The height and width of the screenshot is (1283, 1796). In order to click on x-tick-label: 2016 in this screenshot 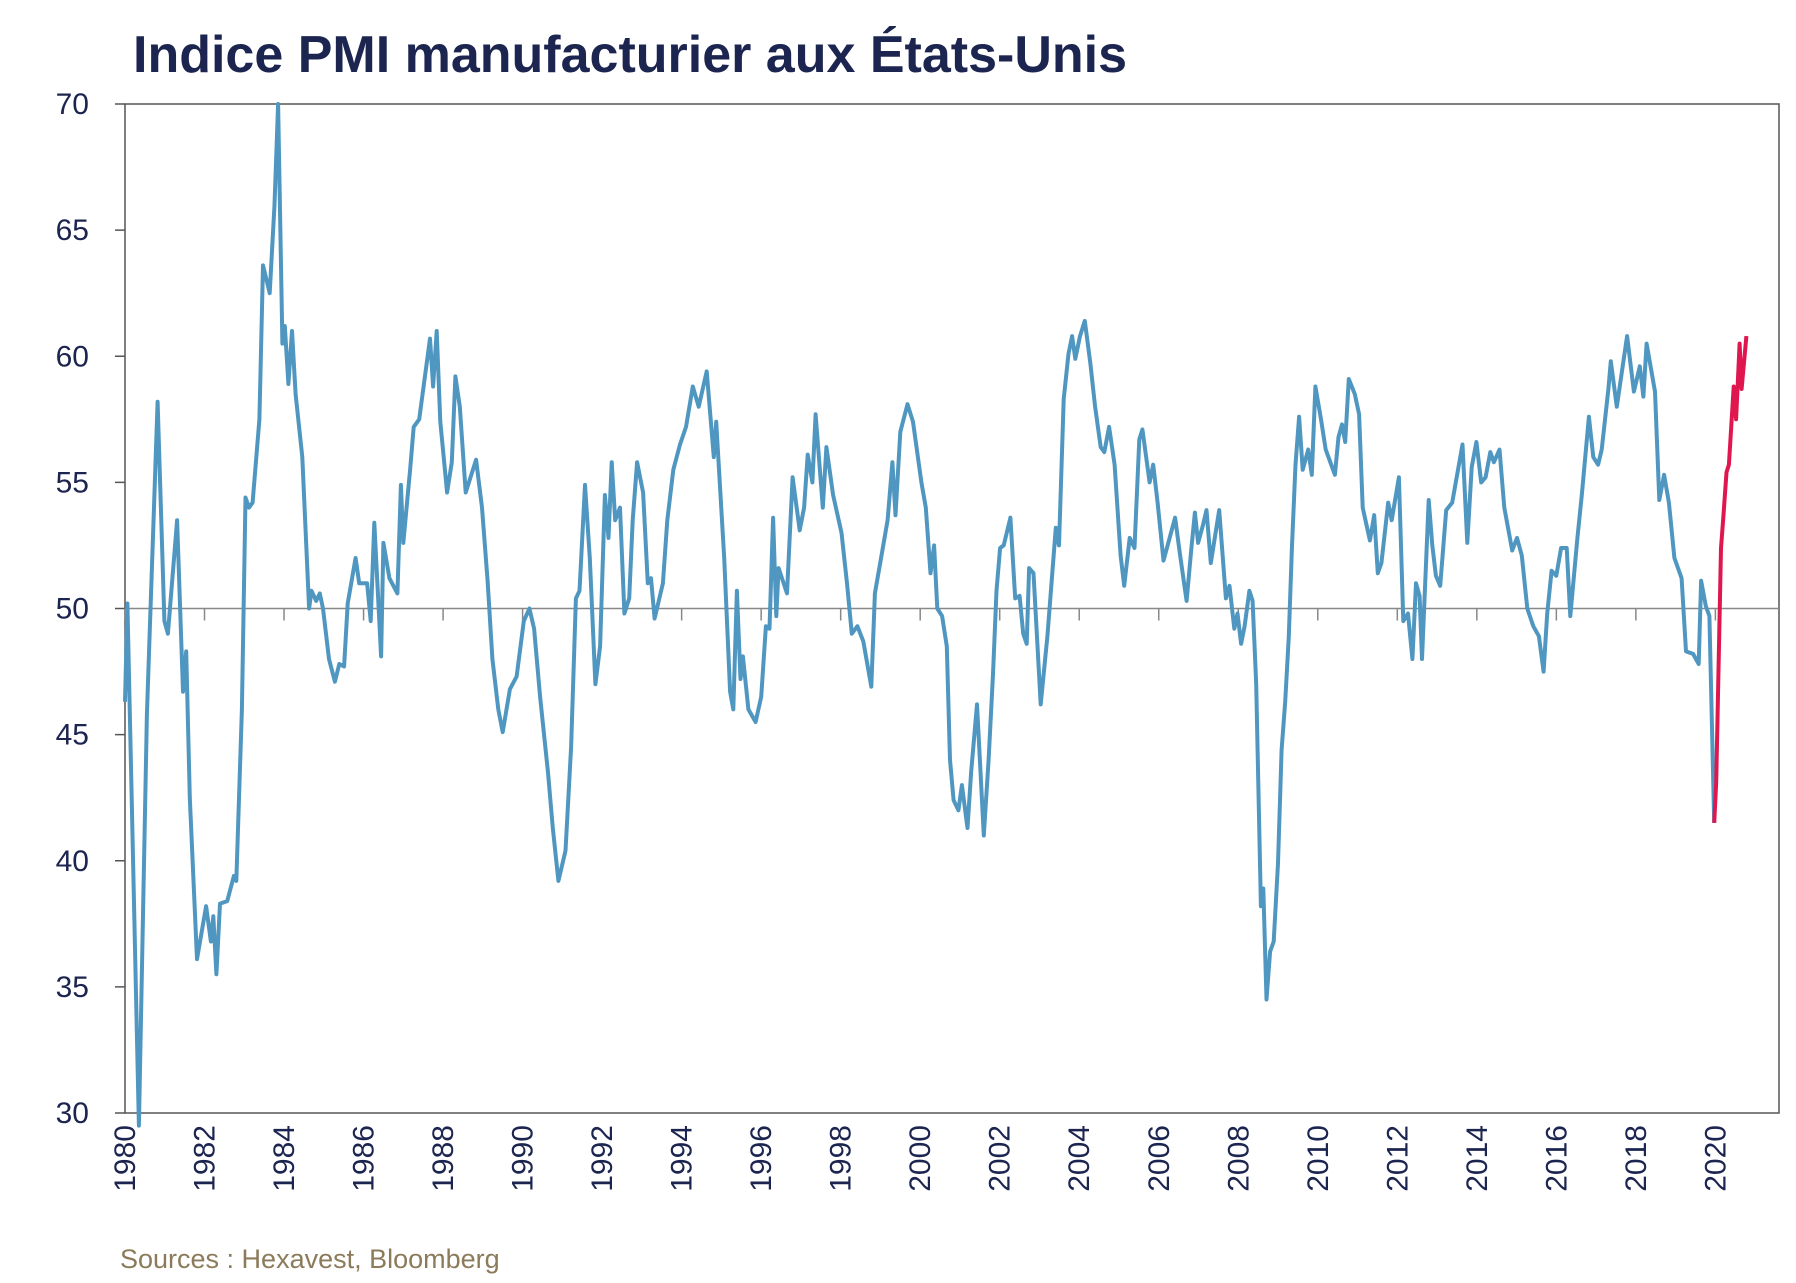, I will do `click(1556, 1158)`.